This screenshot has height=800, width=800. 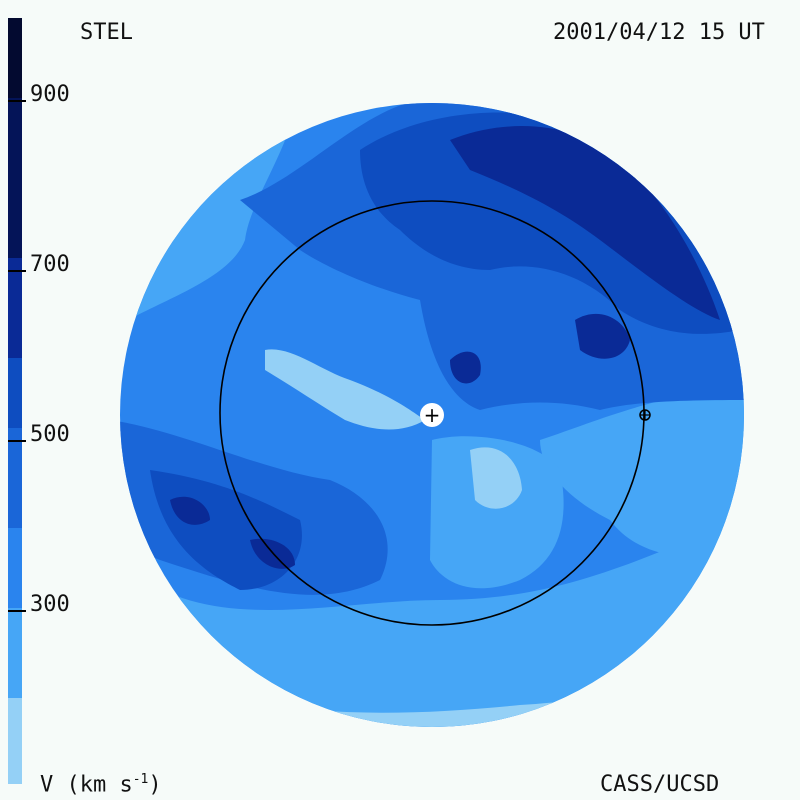 I want to click on region-lightest-streak, so click(x=345, y=389).